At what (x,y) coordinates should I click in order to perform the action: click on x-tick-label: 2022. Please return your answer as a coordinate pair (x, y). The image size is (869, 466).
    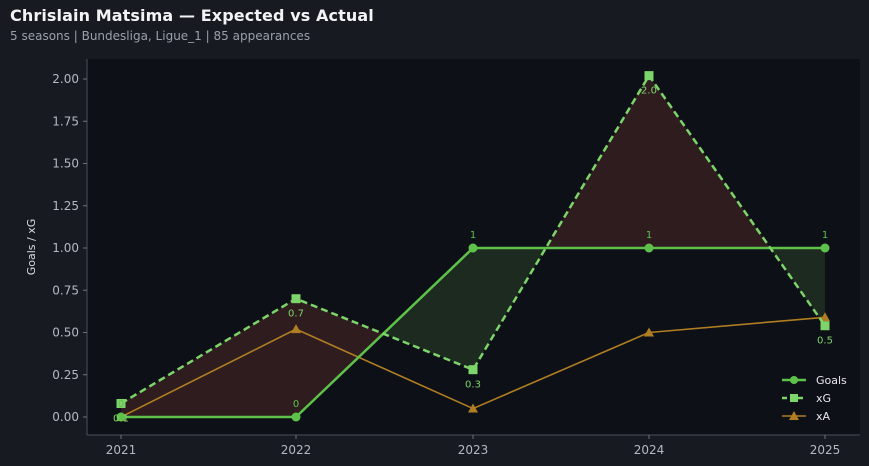
    Looking at the image, I should click on (296, 450).